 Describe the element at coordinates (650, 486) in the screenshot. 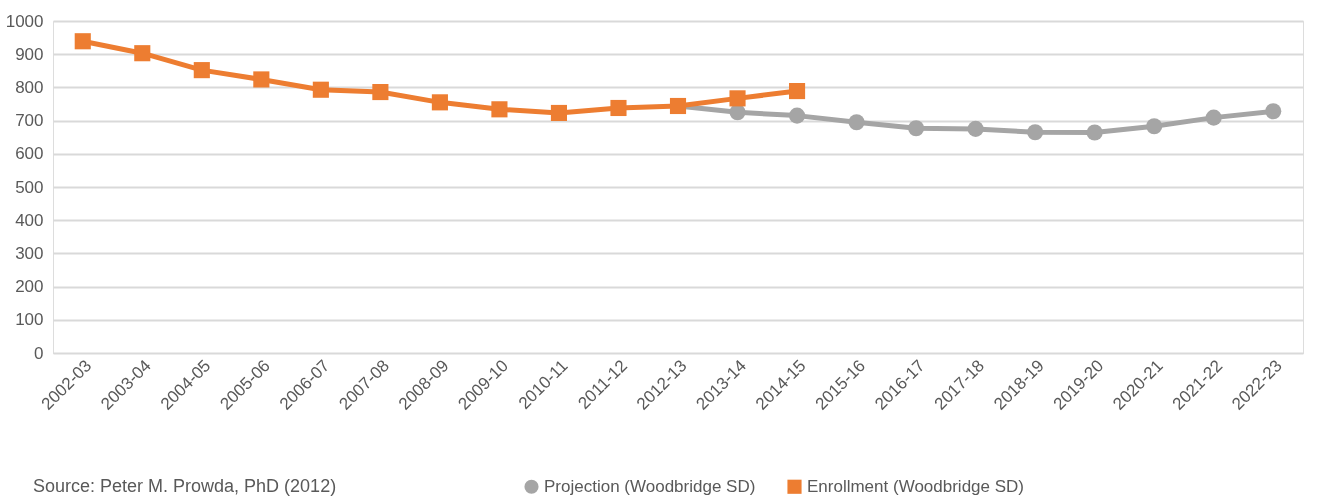

I see `legend-label: Projection (Woodbridge SD)` at that location.